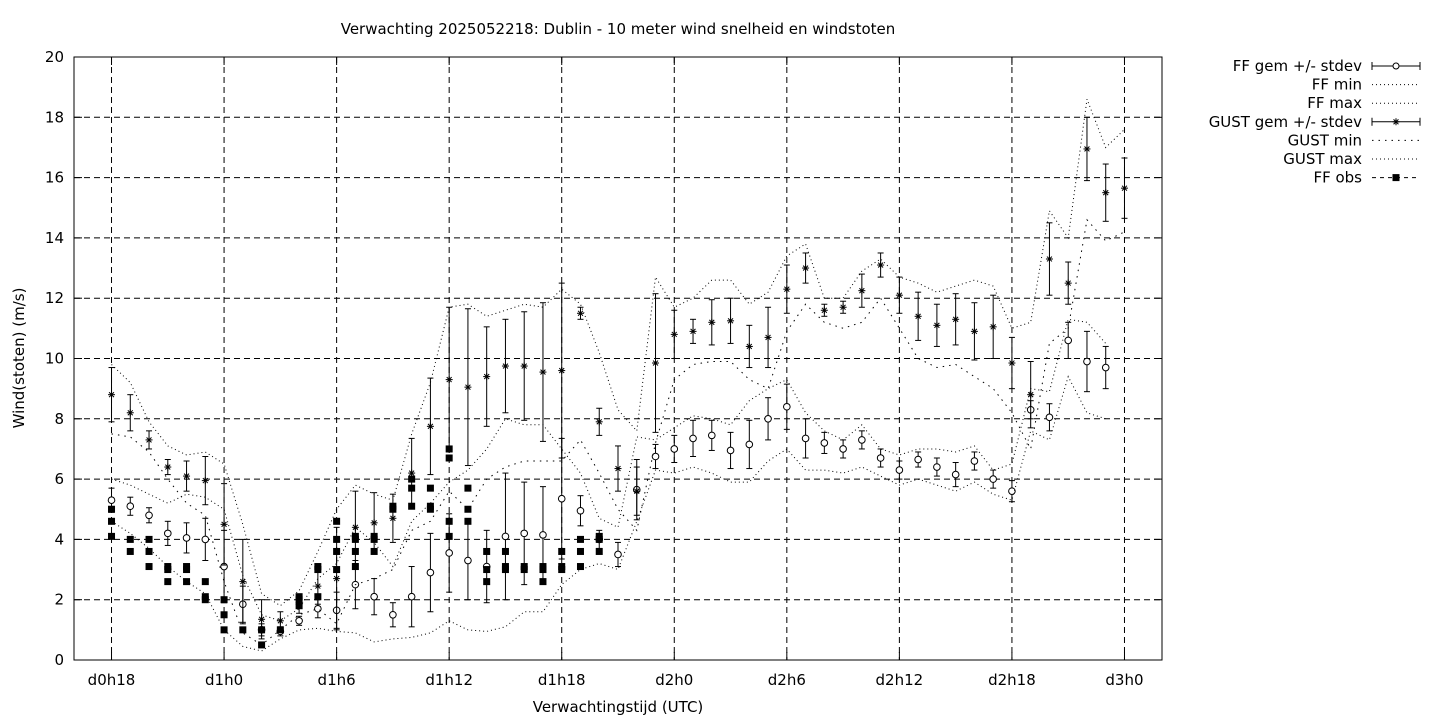 This screenshot has width=1440, height=720. Describe the element at coordinates (59, 539) in the screenshot. I see `y-tick-label: 4` at that location.